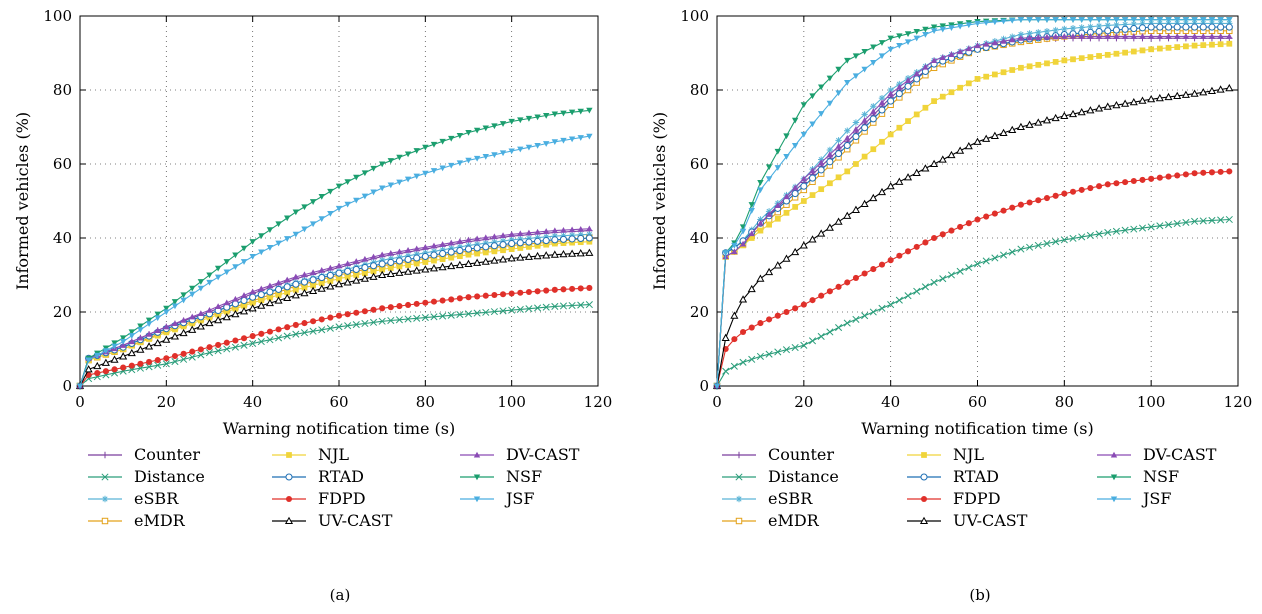  What do you see at coordinates (1138, 476) in the screenshot?
I see `legend-item: NSF` at bounding box center [1138, 476].